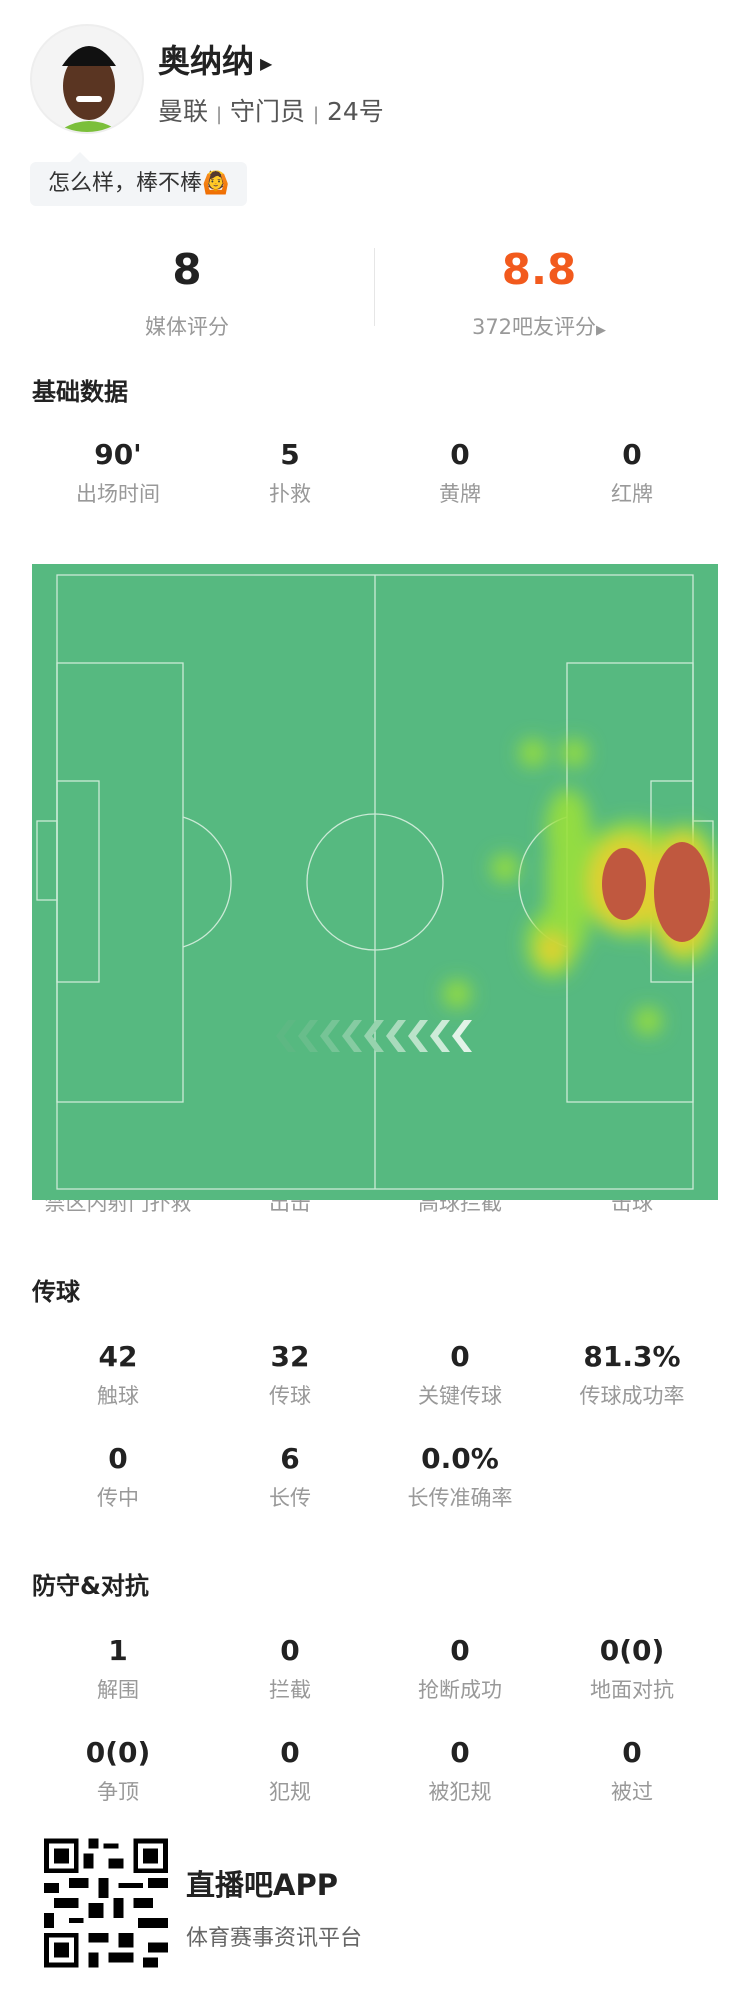 The width and height of the screenshot is (750, 1994). I want to click on stat-label: 拦截, so click(290, 1690).